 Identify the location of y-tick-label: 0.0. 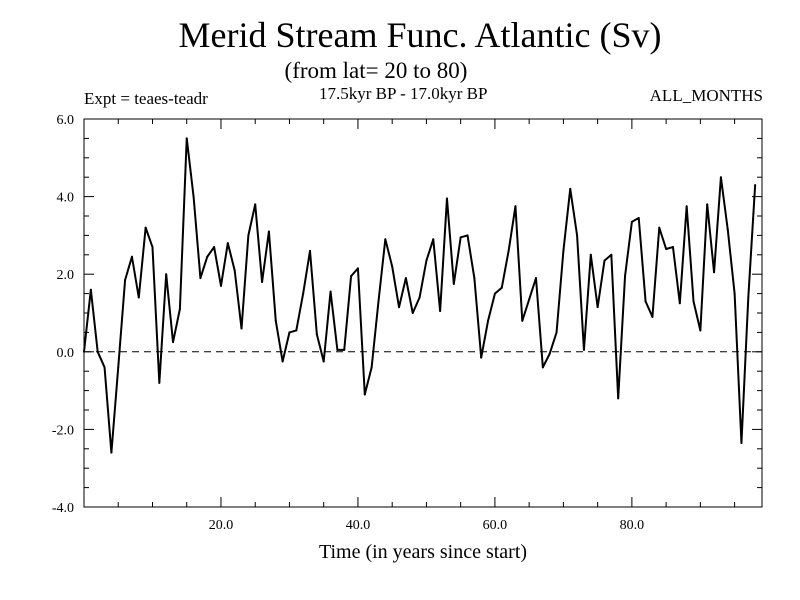
(66, 353).